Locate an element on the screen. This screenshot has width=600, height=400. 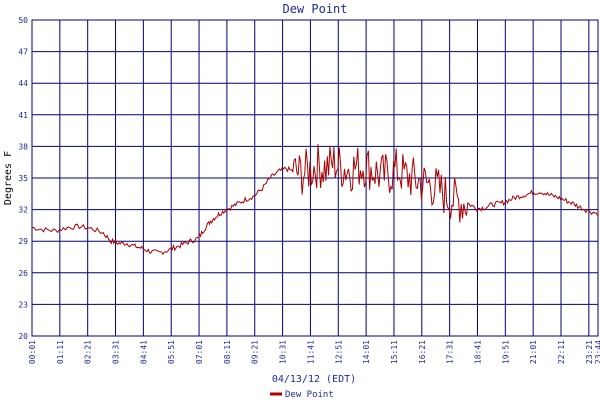
x-tick-label: 05:51 is located at coordinates (171, 352).